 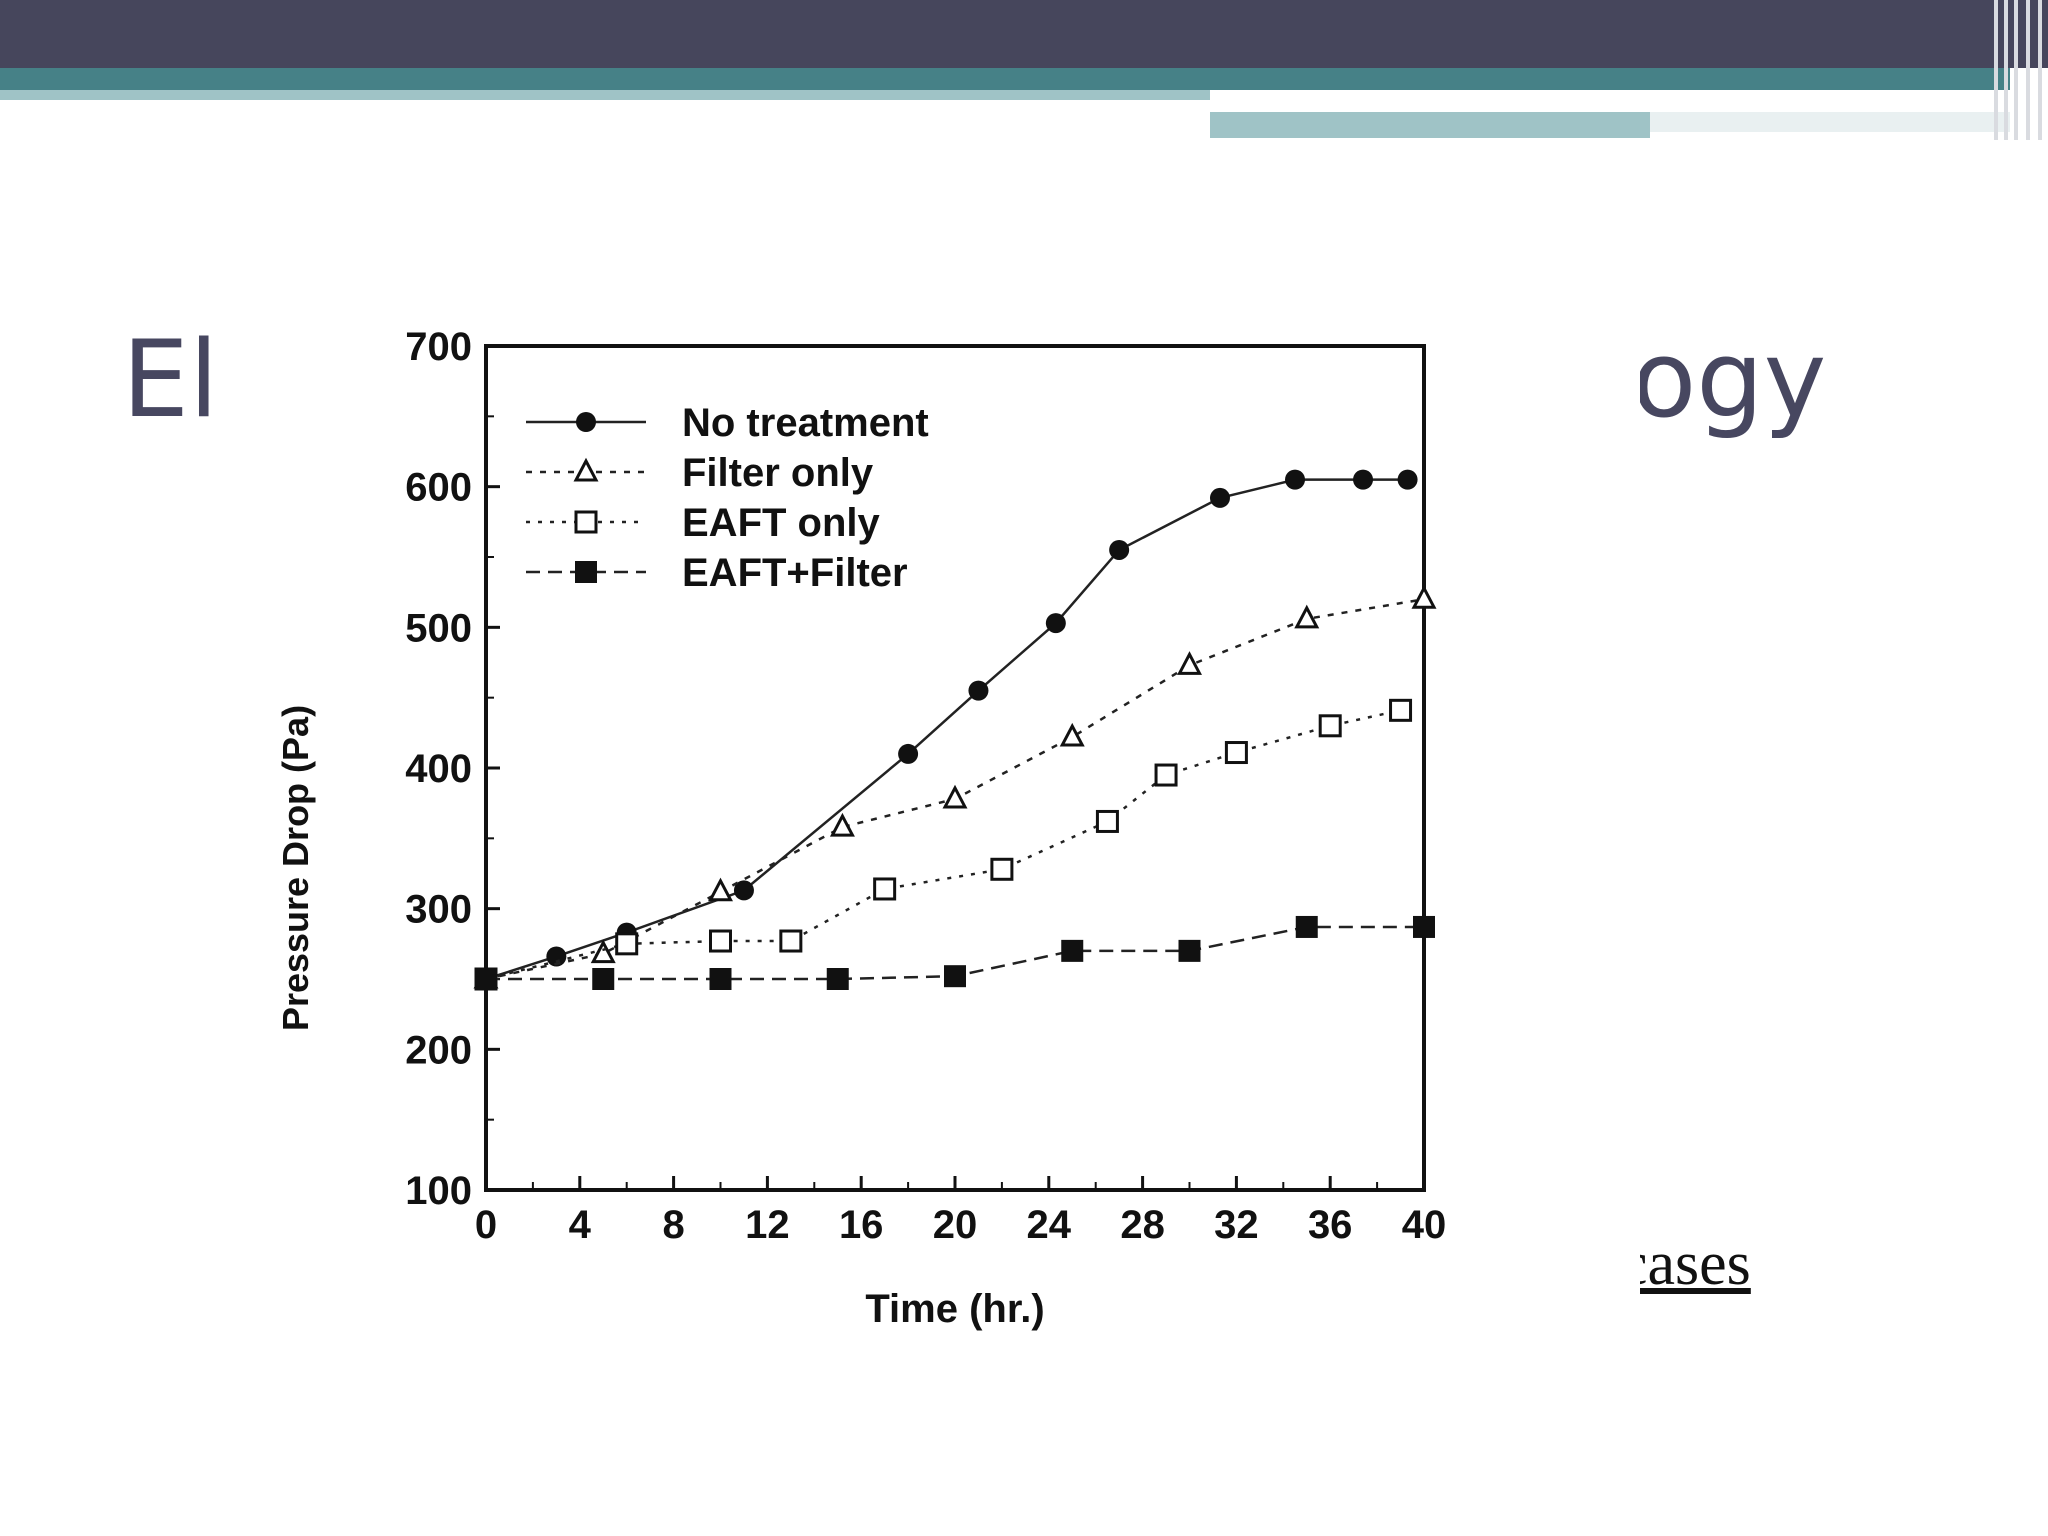 I want to click on slide-accent-band, so click(x=1005, y=79).